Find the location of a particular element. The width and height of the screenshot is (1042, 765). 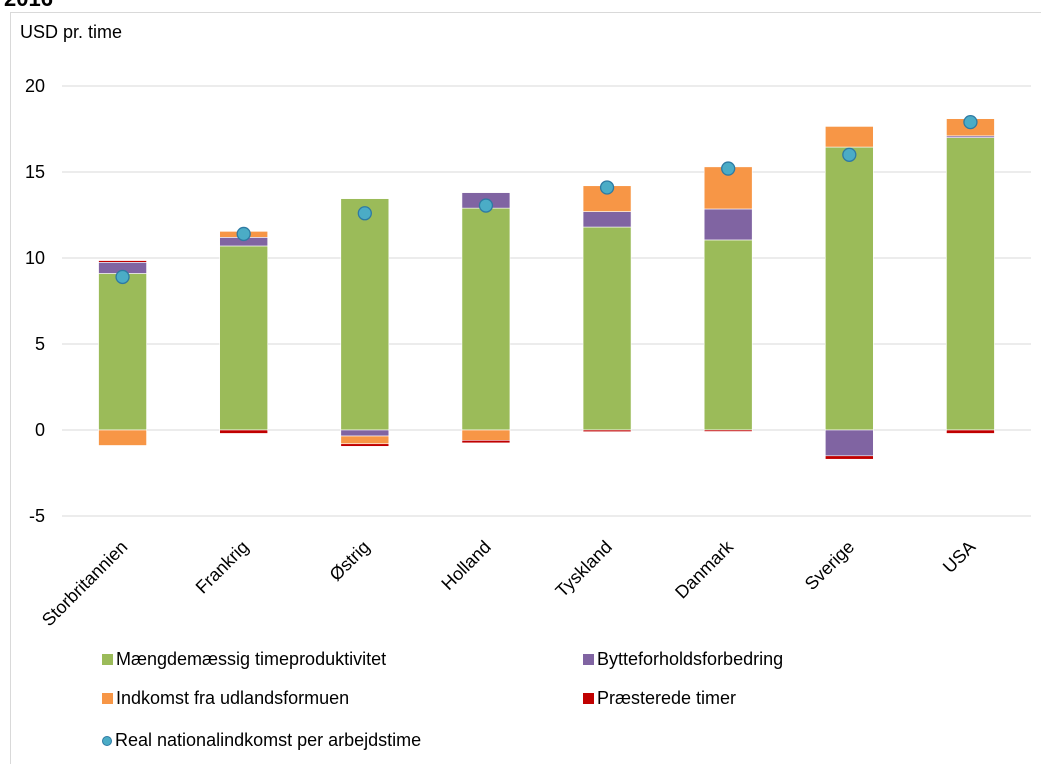

x-tick-label: Sverige is located at coordinates (829, 565).